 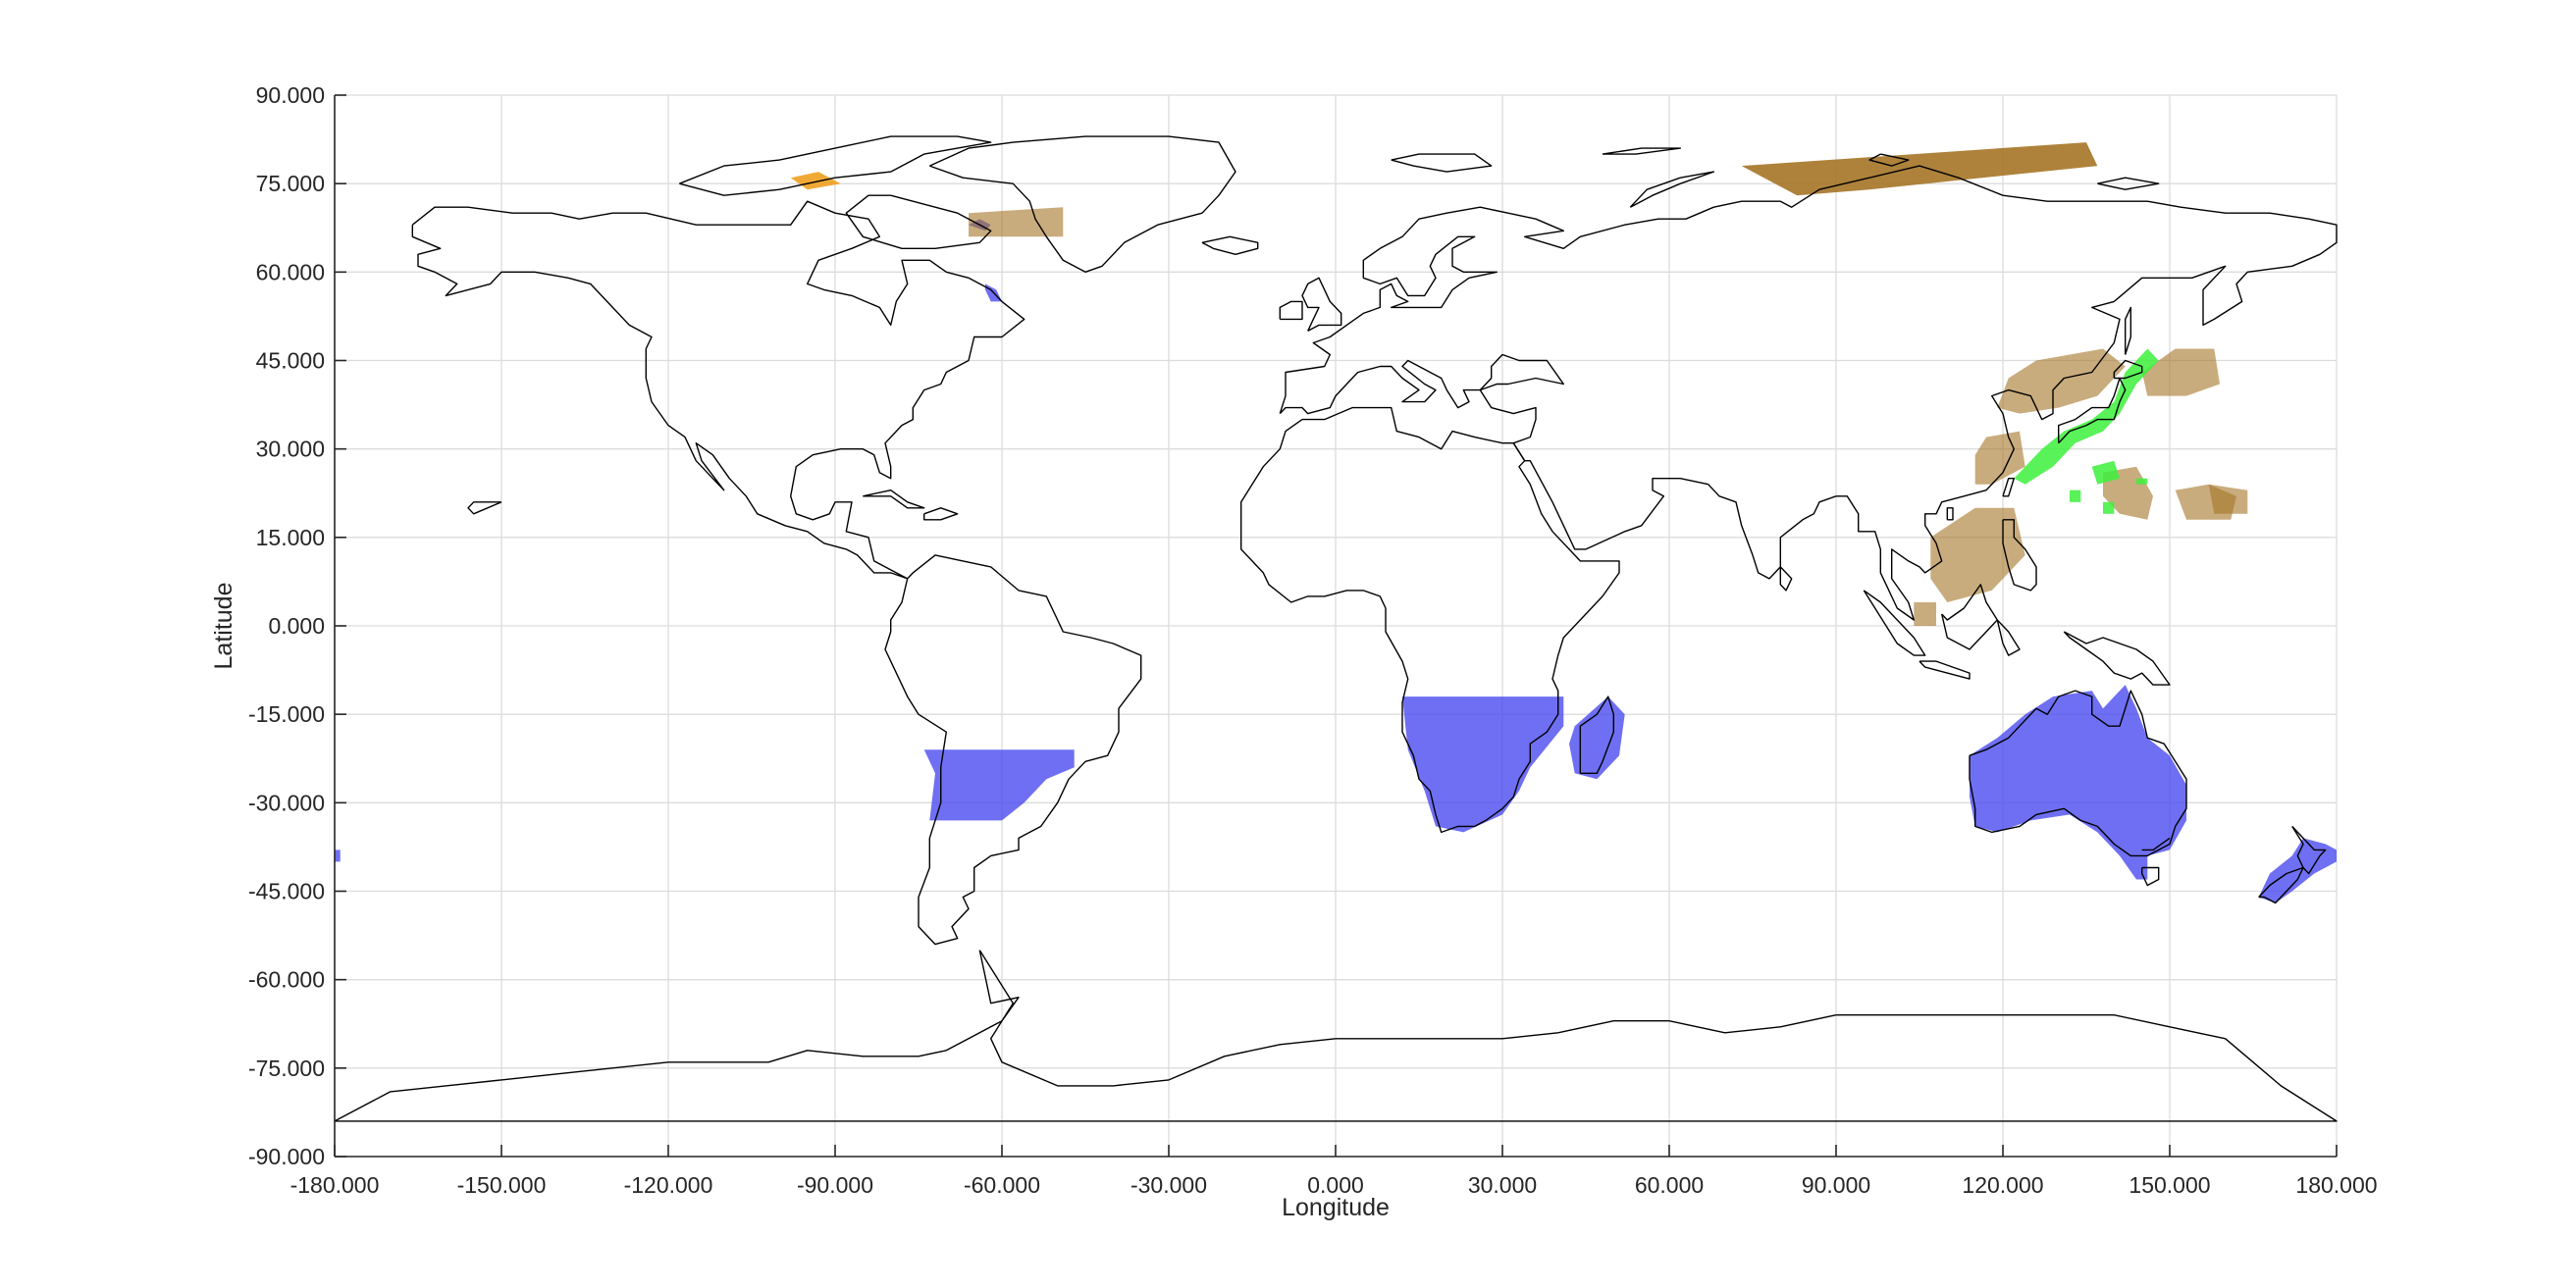 I want to click on y-tick-label: -30.000, so click(x=286, y=802).